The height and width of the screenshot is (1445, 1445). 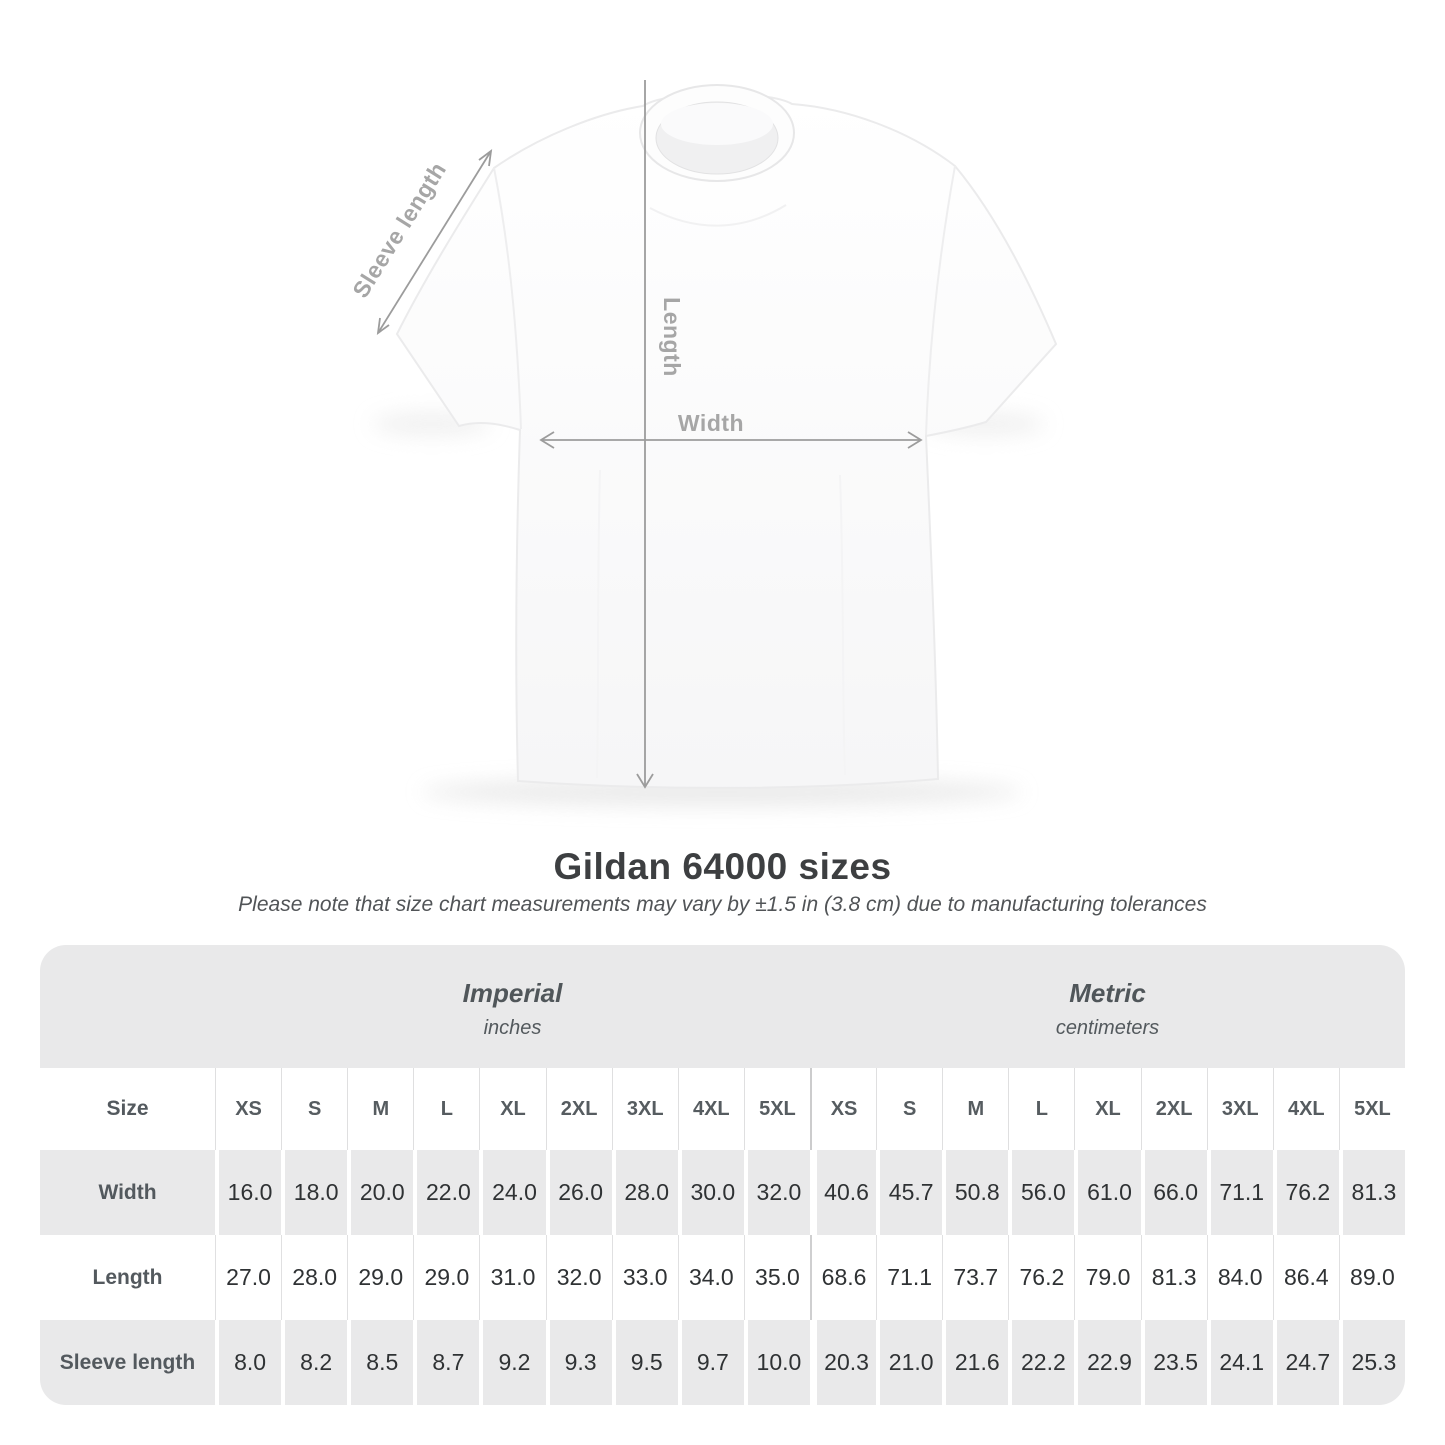 I want to click on value-cell: 66.0, so click(x=1173, y=1192).